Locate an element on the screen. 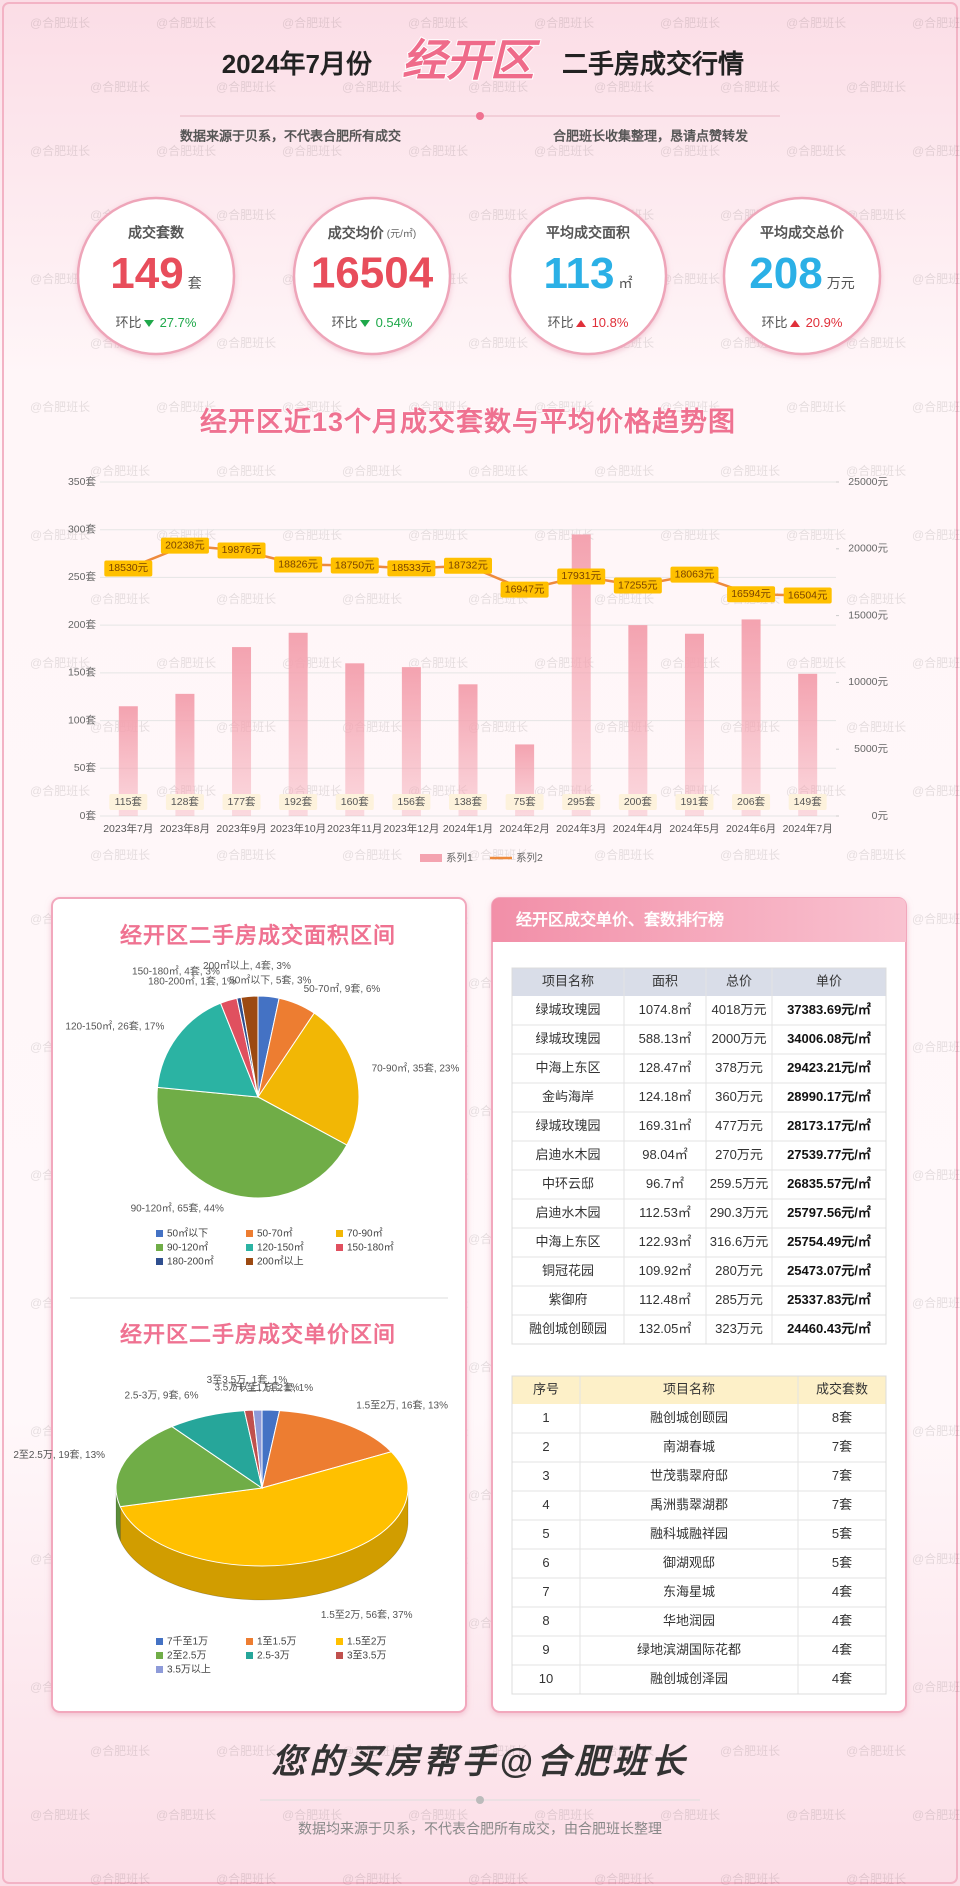 This screenshot has width=960, height=1886. table-cell: 26835.57元/㎡ is located at coordinates (829, 1183).